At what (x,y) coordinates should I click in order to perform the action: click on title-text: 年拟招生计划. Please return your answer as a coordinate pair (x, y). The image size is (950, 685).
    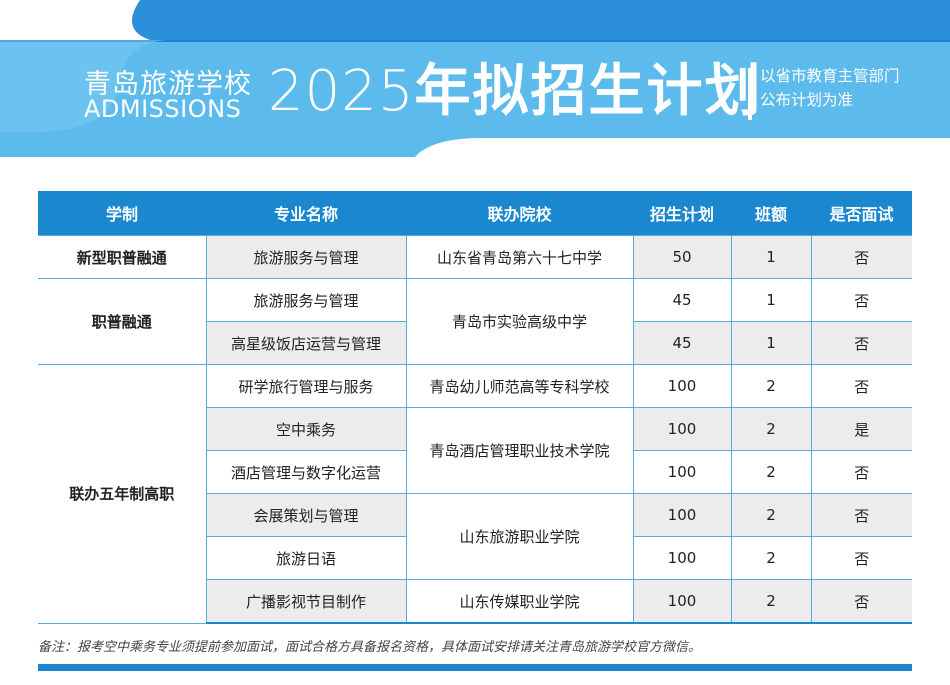
    Looking at the image, I should click on (588, 91).